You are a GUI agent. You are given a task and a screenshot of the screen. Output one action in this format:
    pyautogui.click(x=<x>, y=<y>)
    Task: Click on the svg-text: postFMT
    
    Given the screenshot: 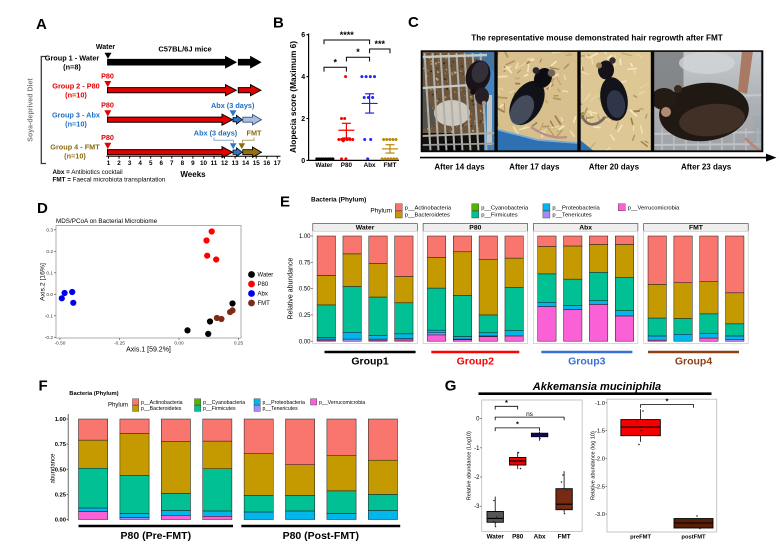 What is the action you would take?
    pyautogui.click(x=693, y=538)
    